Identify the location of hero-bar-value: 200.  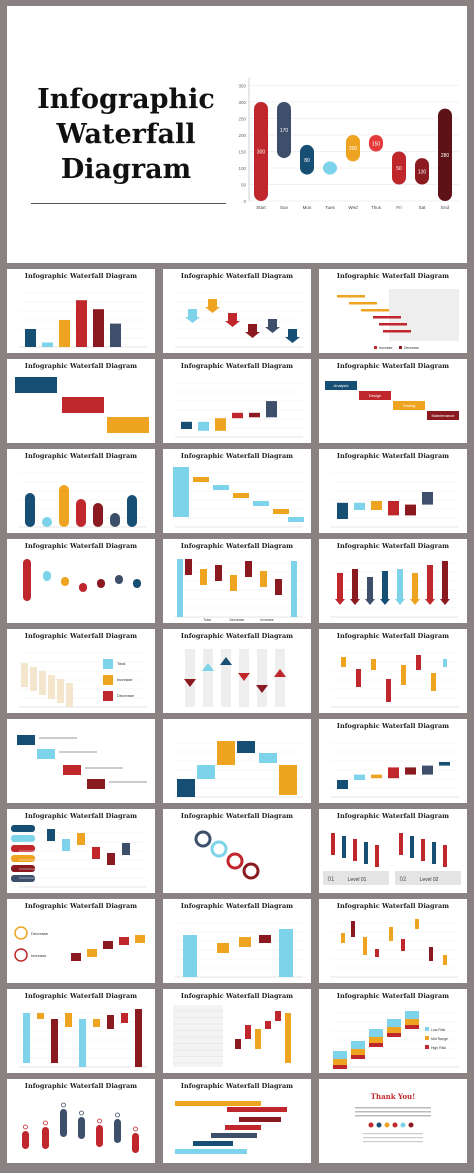
(353, 149).